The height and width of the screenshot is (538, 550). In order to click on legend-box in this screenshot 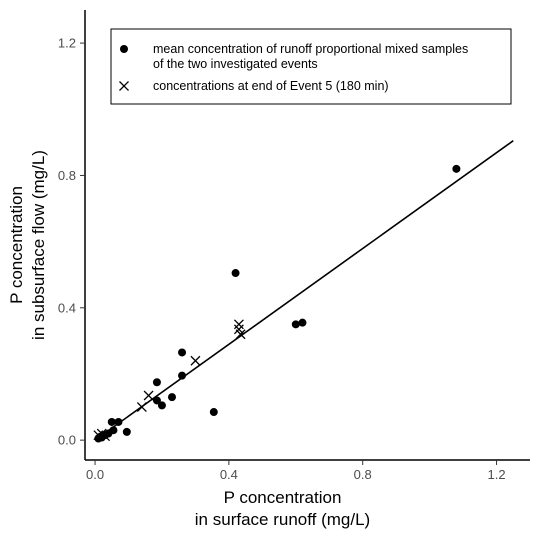, I will do `click(311, 66)`.